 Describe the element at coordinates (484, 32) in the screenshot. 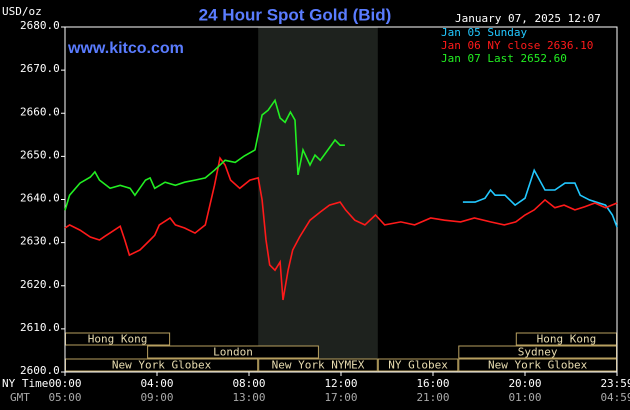

I see `legend-entry: Jan 05 Sunday` at that location.